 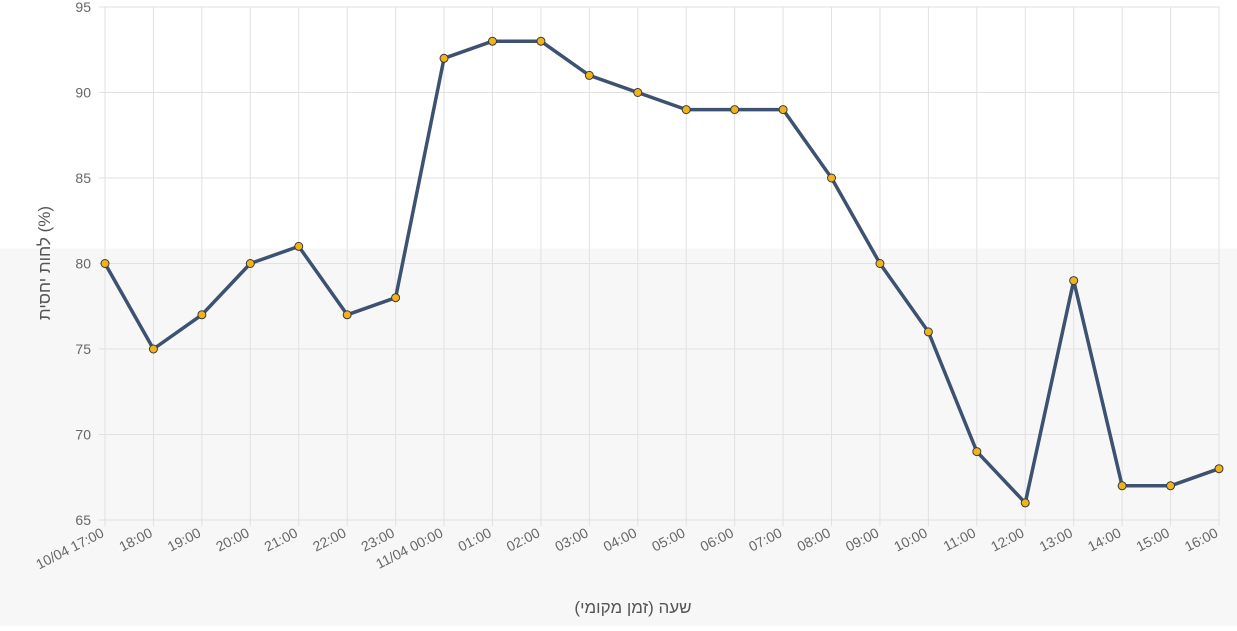 What do you see at coordinates (765, 539) in the screenshot?
I see `x-tick-label: 07:00` at bounding box center [765, 539].